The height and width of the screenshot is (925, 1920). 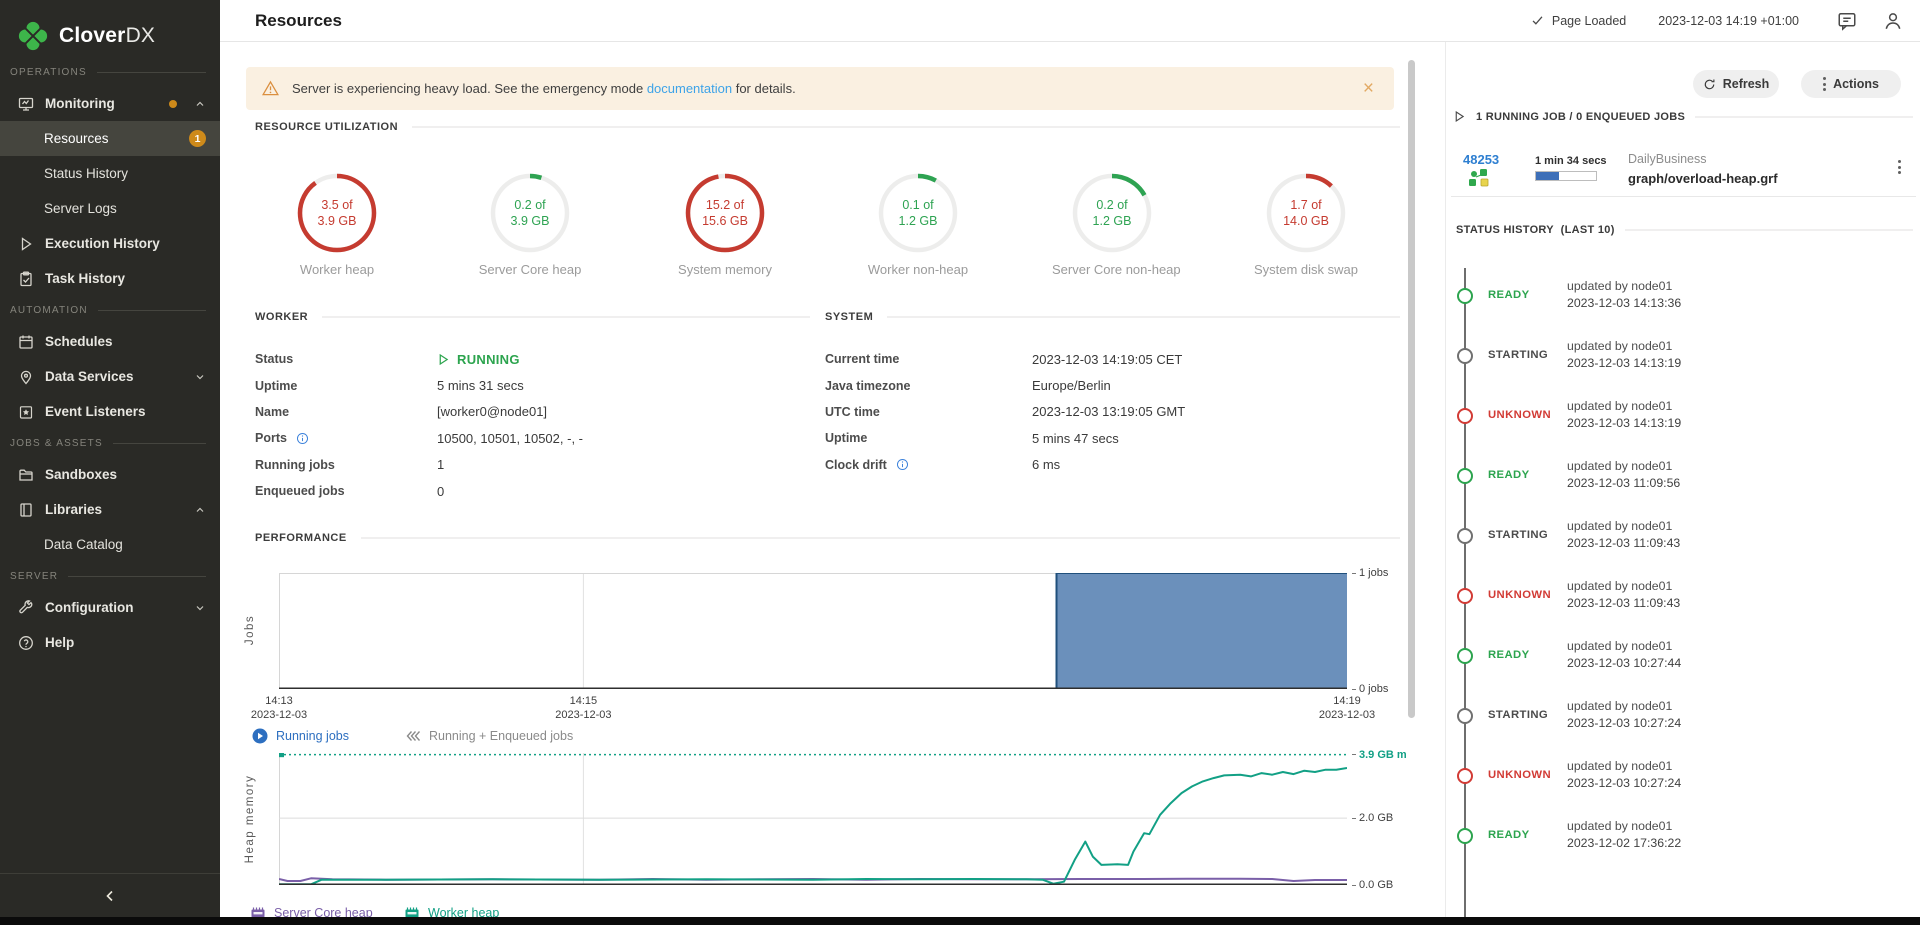 What do you see at coordinates (26, 606) in the screenshot?
I see `wrench-icon` at bounding box center [26, 606].